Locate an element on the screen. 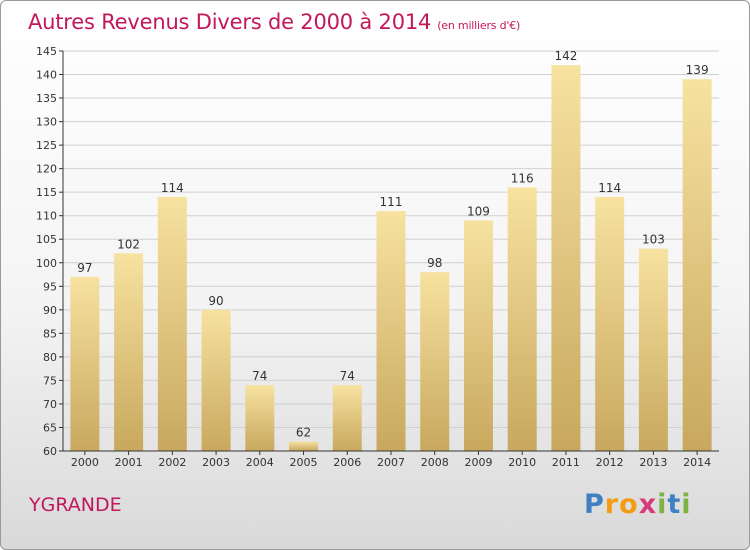 This screenshot has width=750, height=550. x-tick-label: 2011 is located at coordinates (566, 462).